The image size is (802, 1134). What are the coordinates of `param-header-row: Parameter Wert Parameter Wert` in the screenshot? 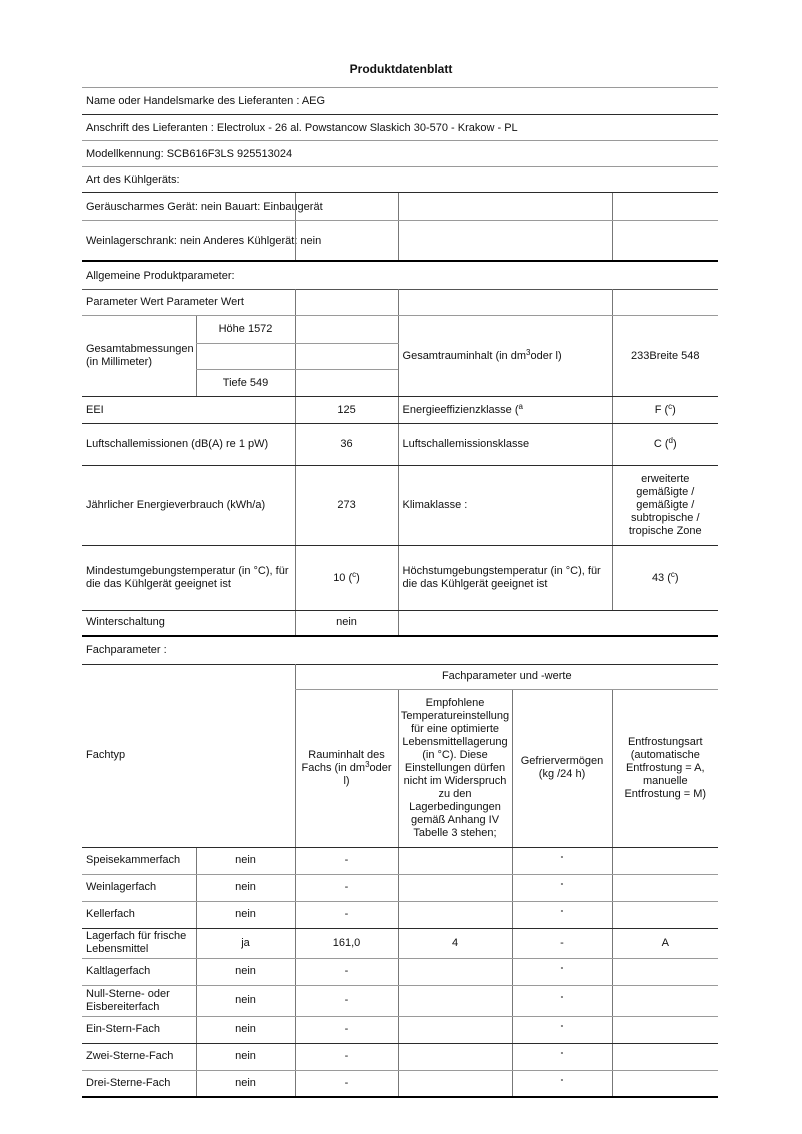 It's located at (400, 302).